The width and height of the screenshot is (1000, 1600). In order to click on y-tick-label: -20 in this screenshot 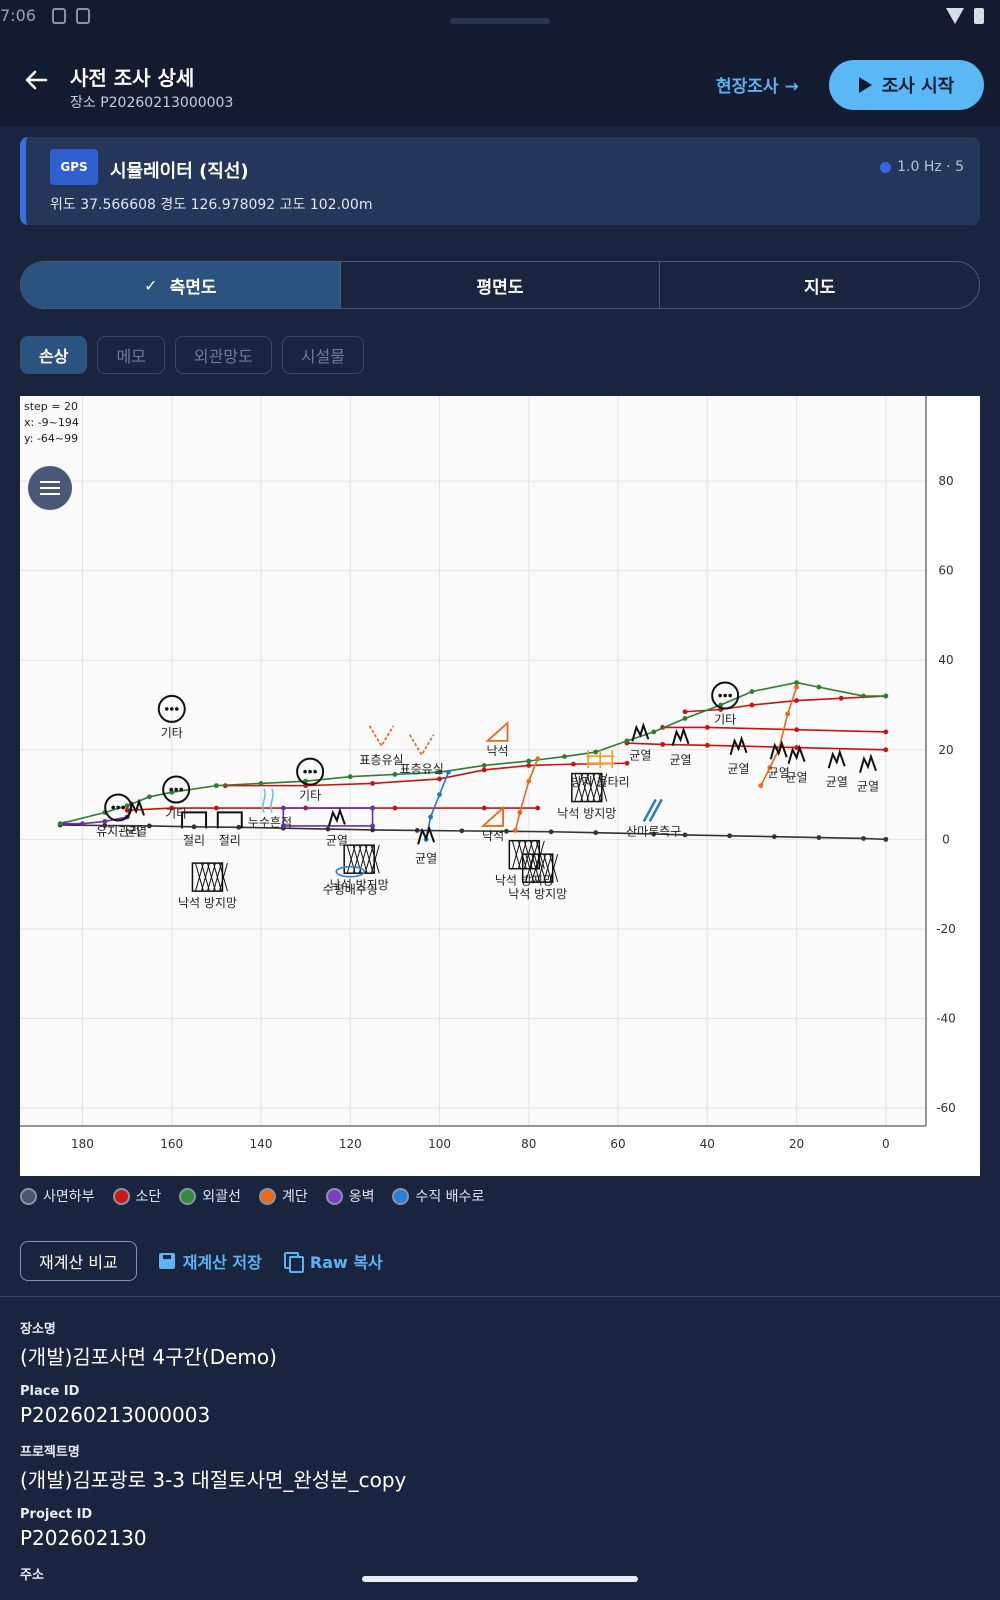, I will do `click(946, 929)`.